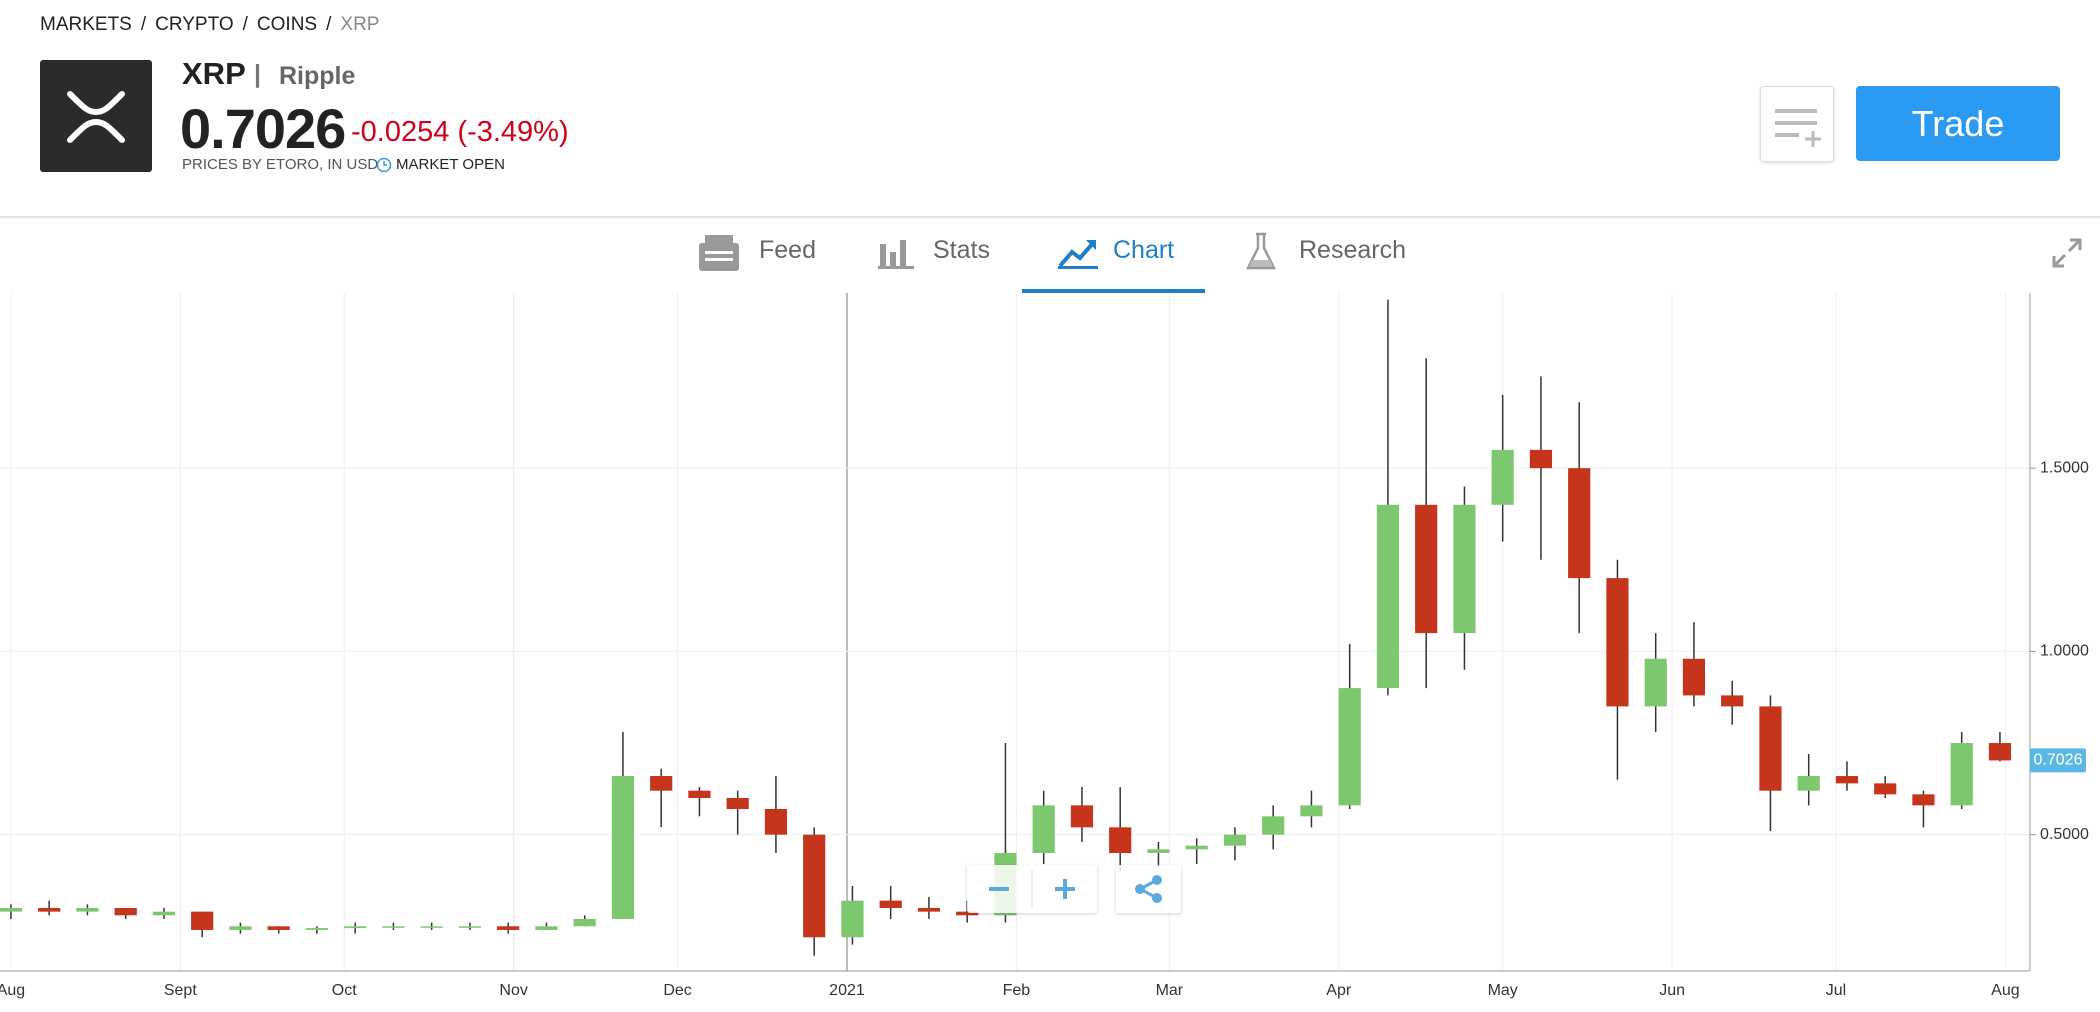  I want to click on price: 0.7026, so click(263, 128).